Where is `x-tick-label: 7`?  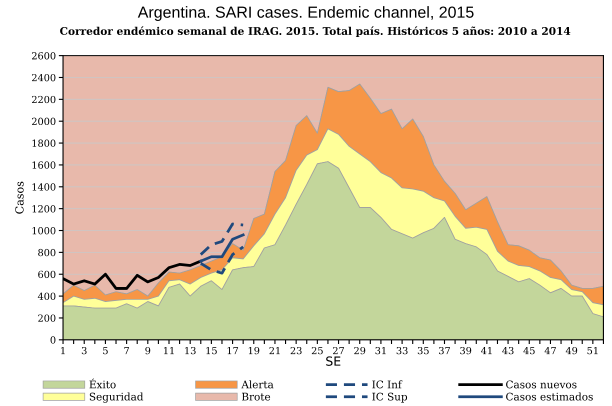
x-tick-label: 7 is located at coordinates (126, 350).